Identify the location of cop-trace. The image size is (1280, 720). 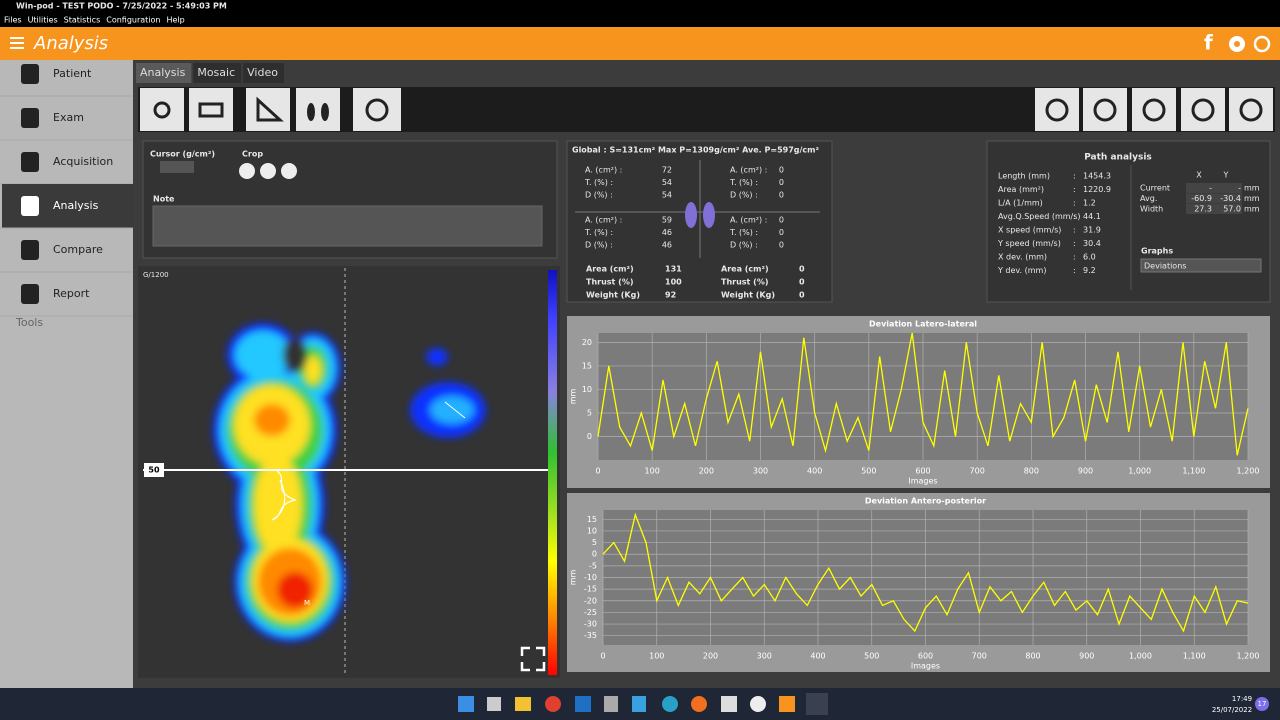
(284, 495).